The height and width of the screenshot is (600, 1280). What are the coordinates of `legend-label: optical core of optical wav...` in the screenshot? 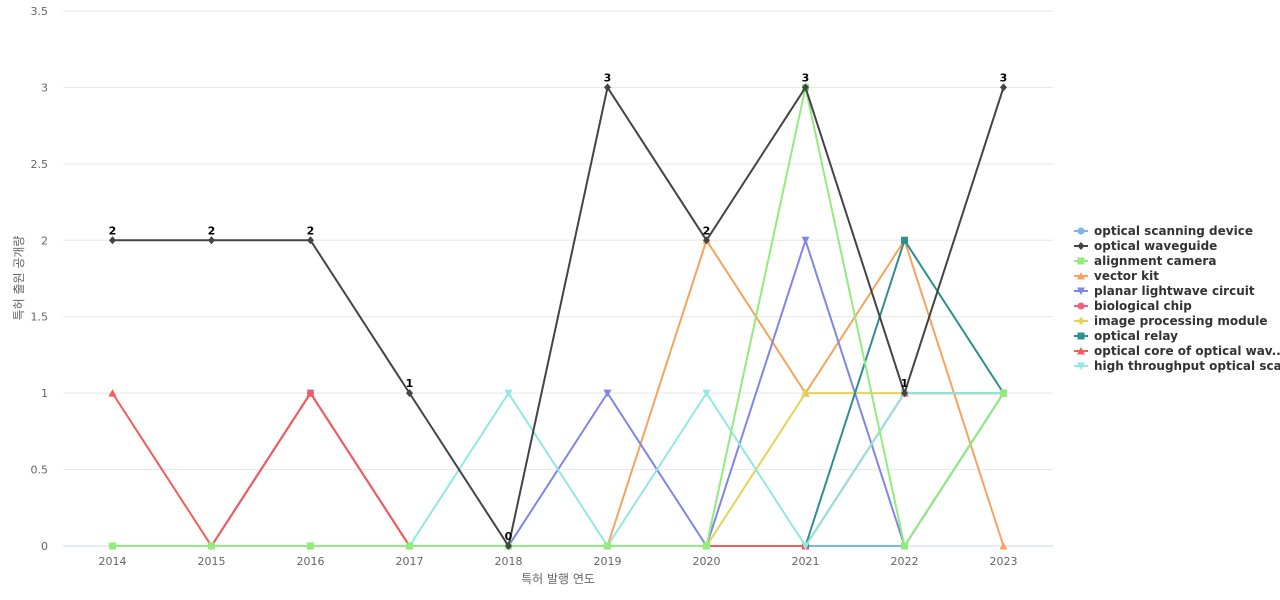 It's located at (1187, 351).